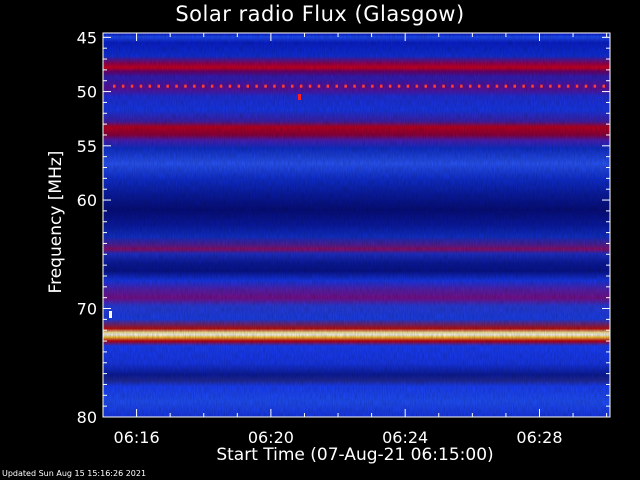  Describe the element at coordinates (87, 417) in the screenshot. I see `y-tick-label-5: 80` at that location.